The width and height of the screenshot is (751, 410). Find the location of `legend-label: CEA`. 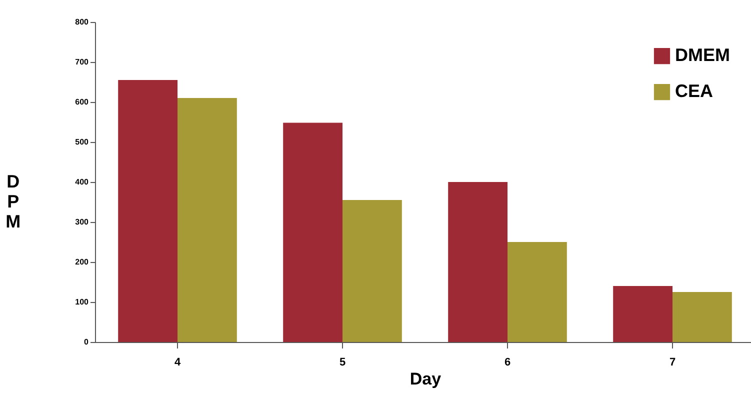

legend-label: CEA is located at coordinates (694, 91).